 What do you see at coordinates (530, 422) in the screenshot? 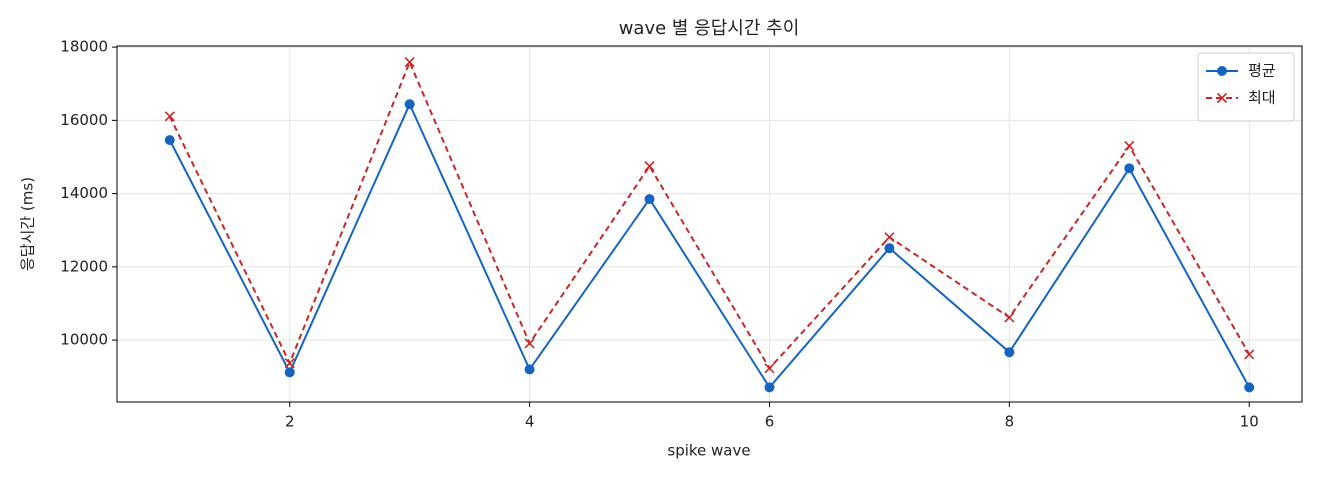
I see `x-tick-label: 4` at bounding box center [530, 422].